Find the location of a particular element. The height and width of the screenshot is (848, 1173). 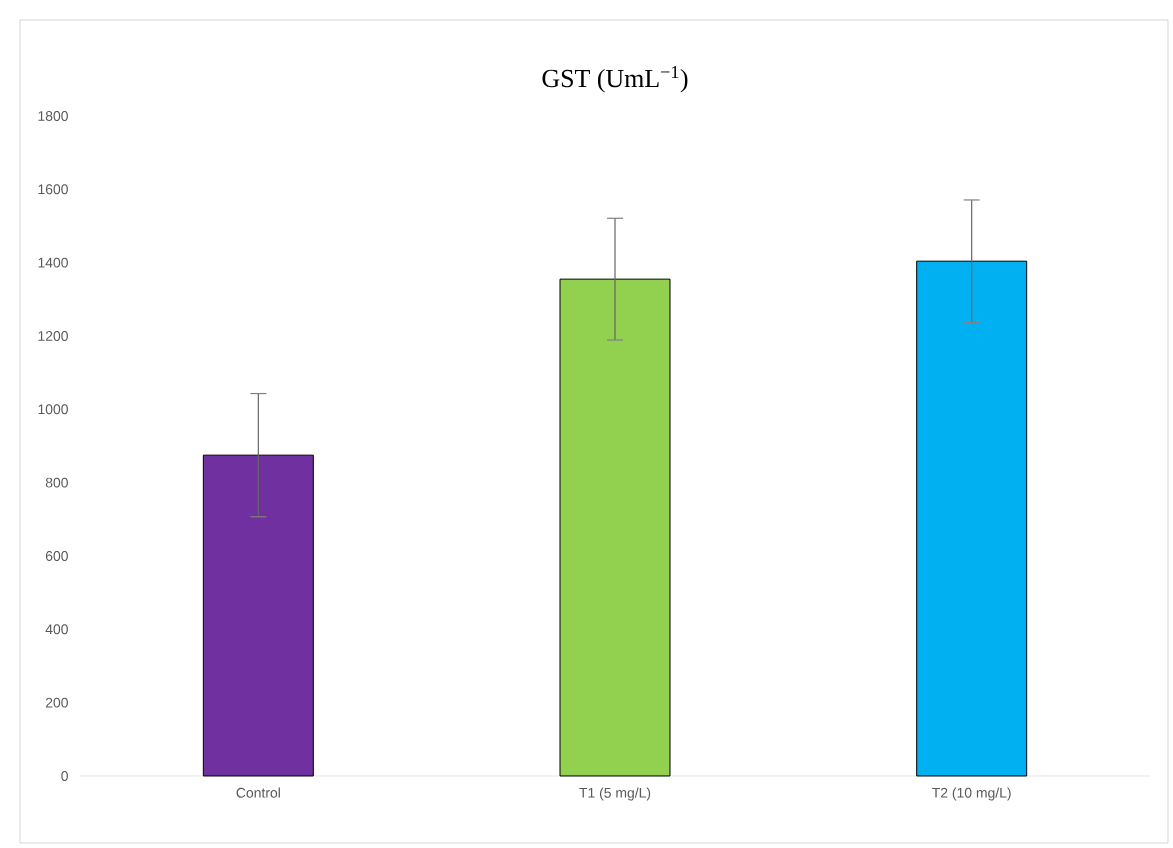

x-tick-label: Control is located at coordinates (258, 792).